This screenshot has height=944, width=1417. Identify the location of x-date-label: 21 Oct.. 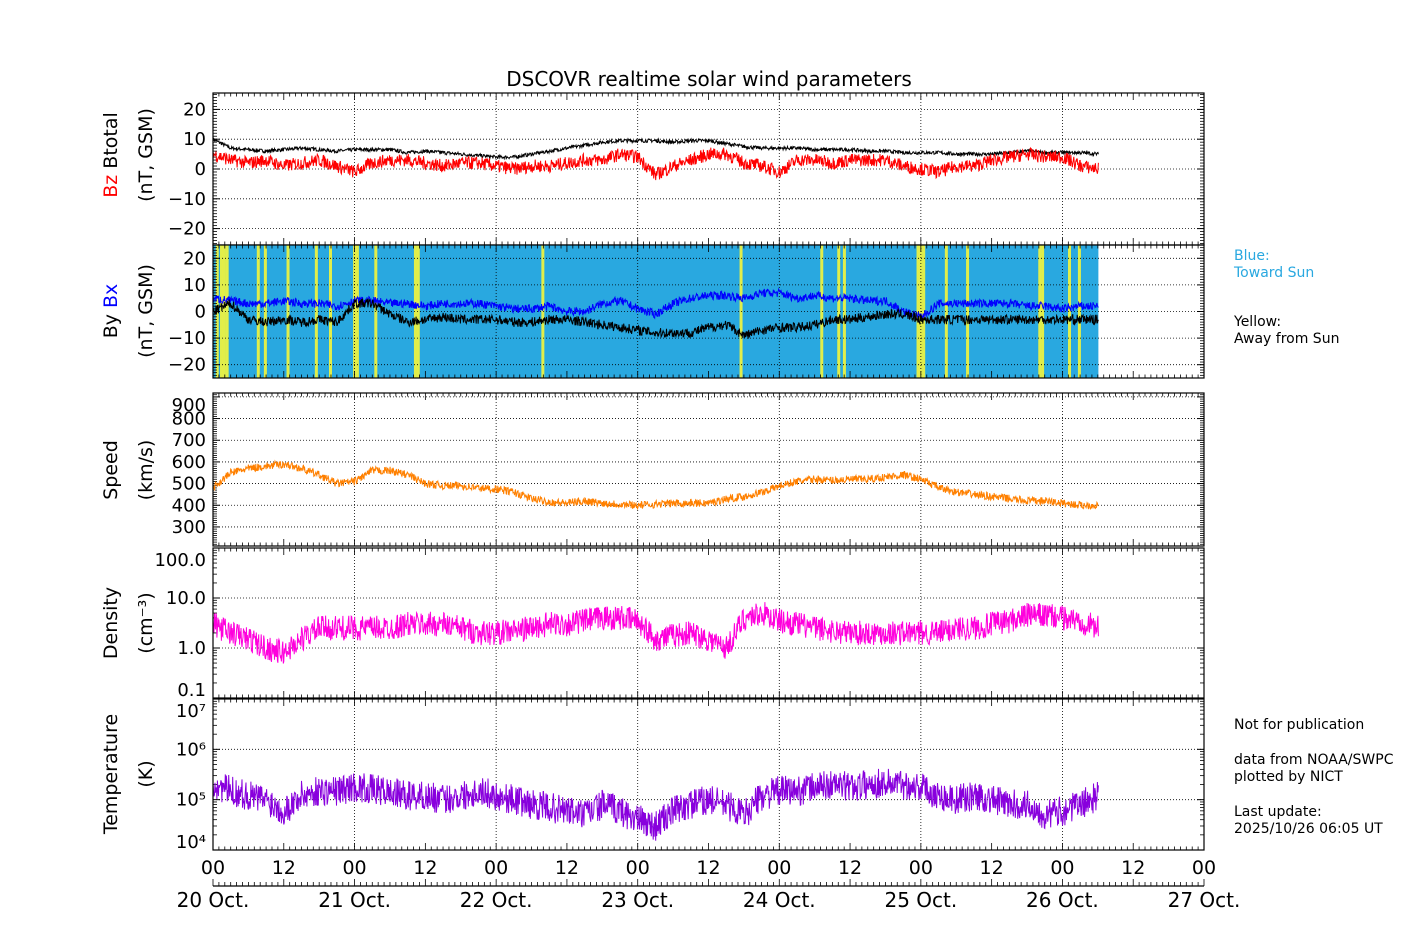
(354, 900).